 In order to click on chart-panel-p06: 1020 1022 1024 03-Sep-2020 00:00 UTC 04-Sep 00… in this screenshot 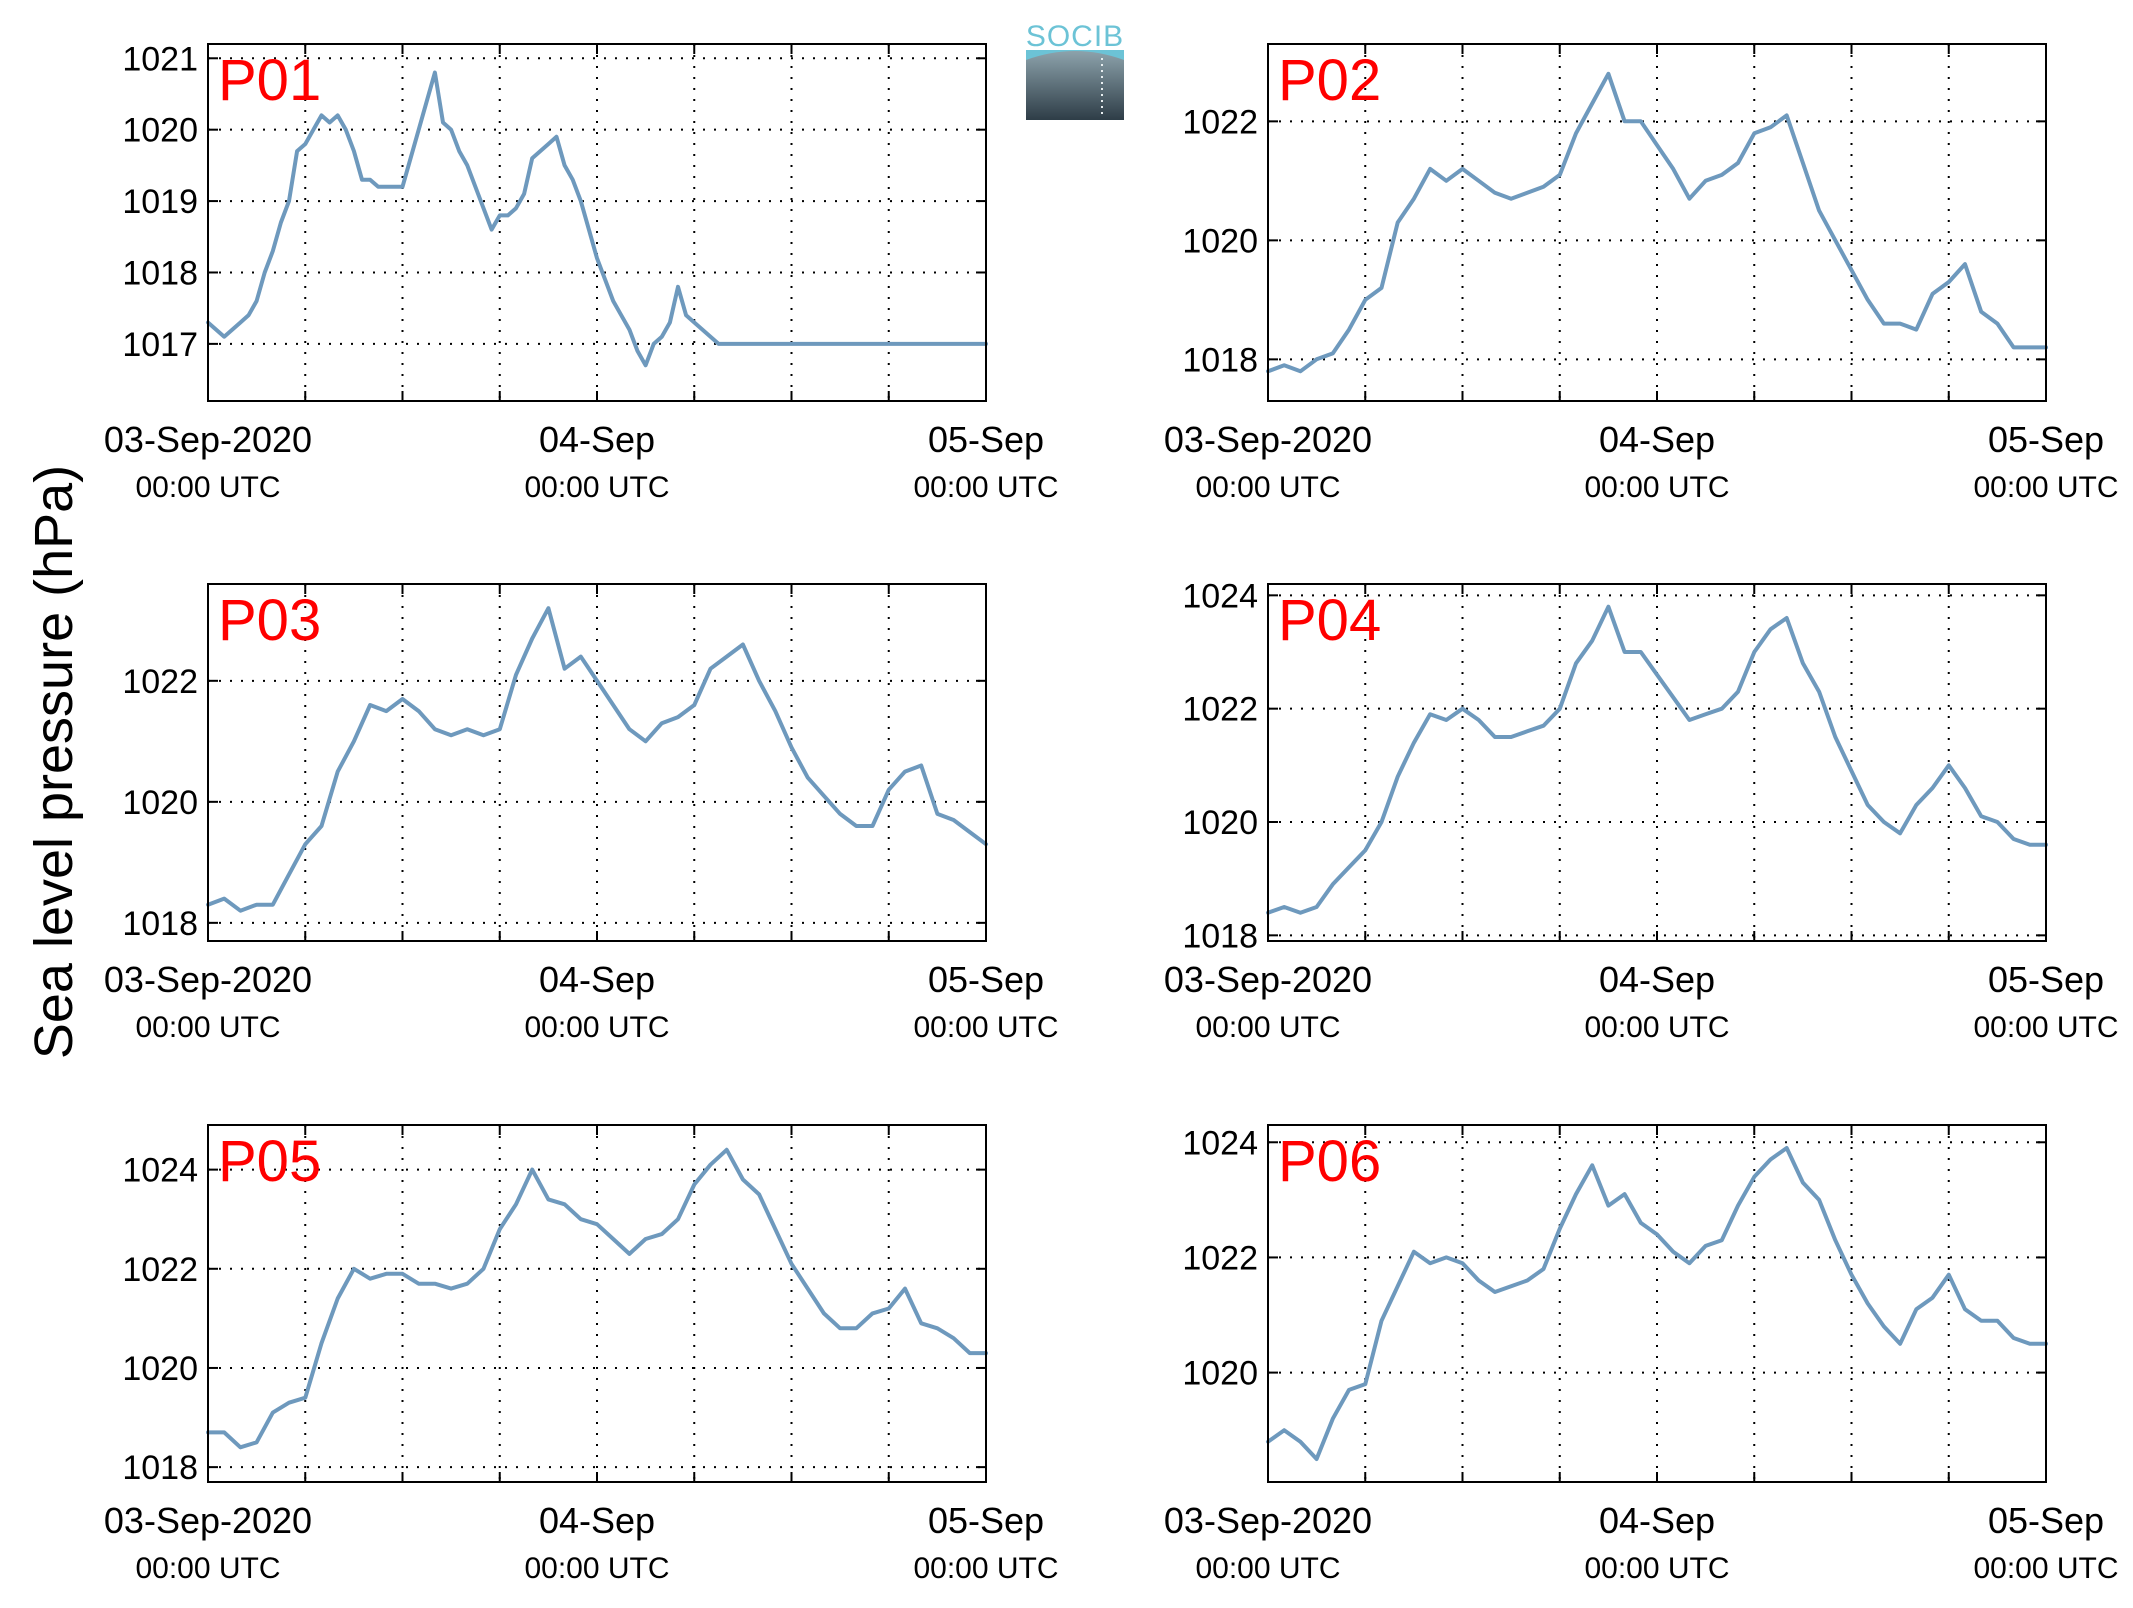, I will do `click(1641, 1354)`.